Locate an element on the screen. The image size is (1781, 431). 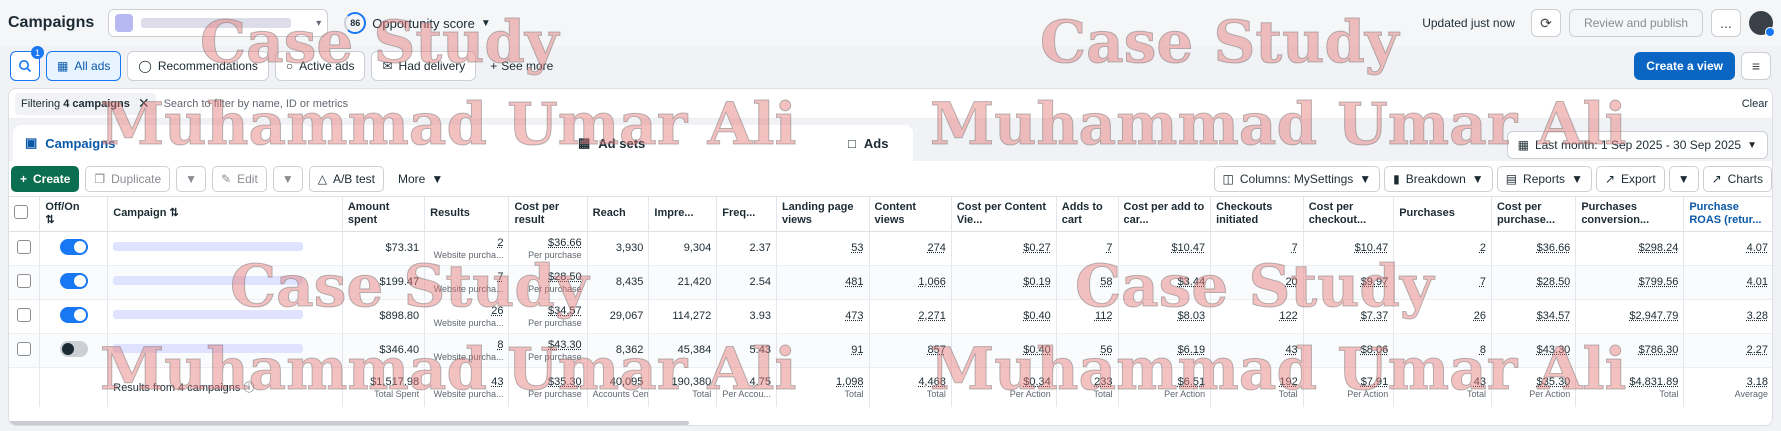
tab-ads: □ Ads is located at coordinates (868, 143).